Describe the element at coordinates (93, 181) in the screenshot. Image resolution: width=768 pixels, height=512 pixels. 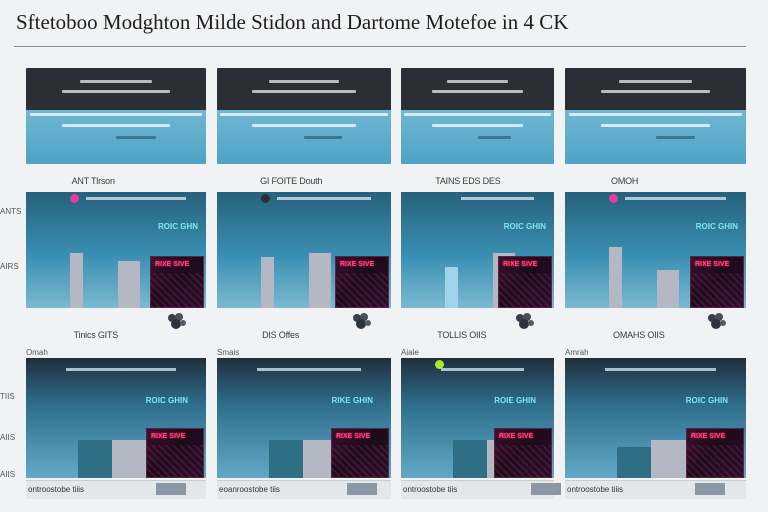
I see `column-caption-top: ANT Tlrson` at that location.